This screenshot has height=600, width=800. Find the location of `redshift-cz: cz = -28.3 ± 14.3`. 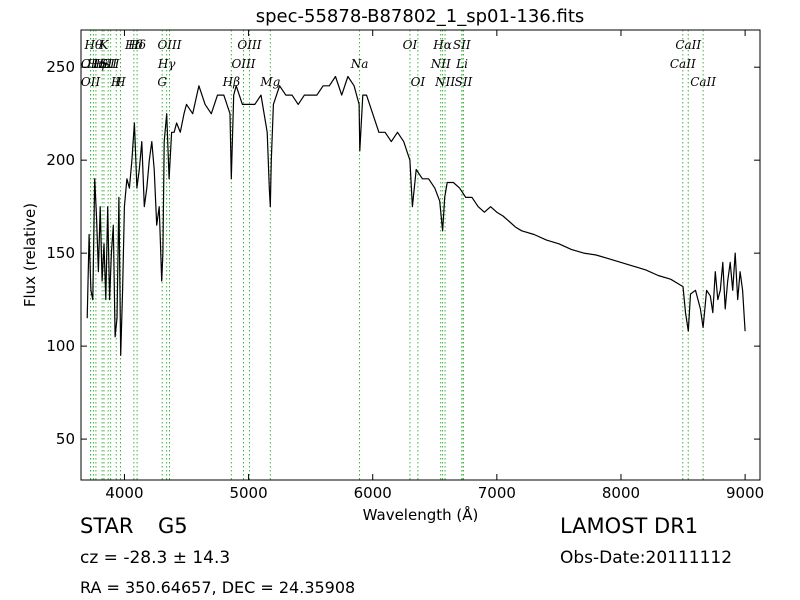

redshift-cz: cz = -28.3 ± 14.3 is located at coordinates (155, 558).